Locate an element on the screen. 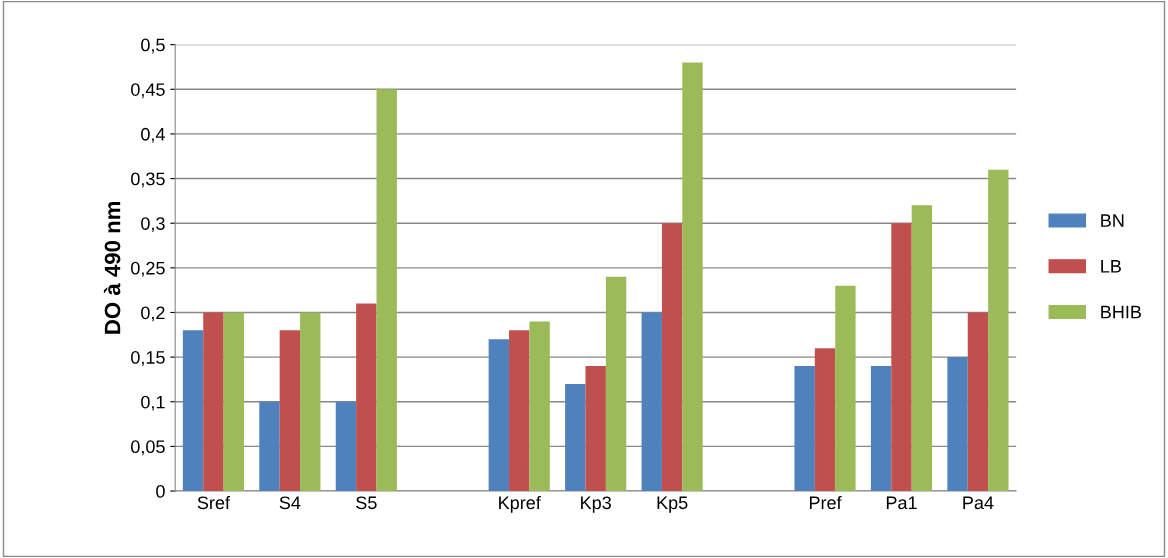  y-axis-title: DO à 490 nm is located at coordinates (112, 267).